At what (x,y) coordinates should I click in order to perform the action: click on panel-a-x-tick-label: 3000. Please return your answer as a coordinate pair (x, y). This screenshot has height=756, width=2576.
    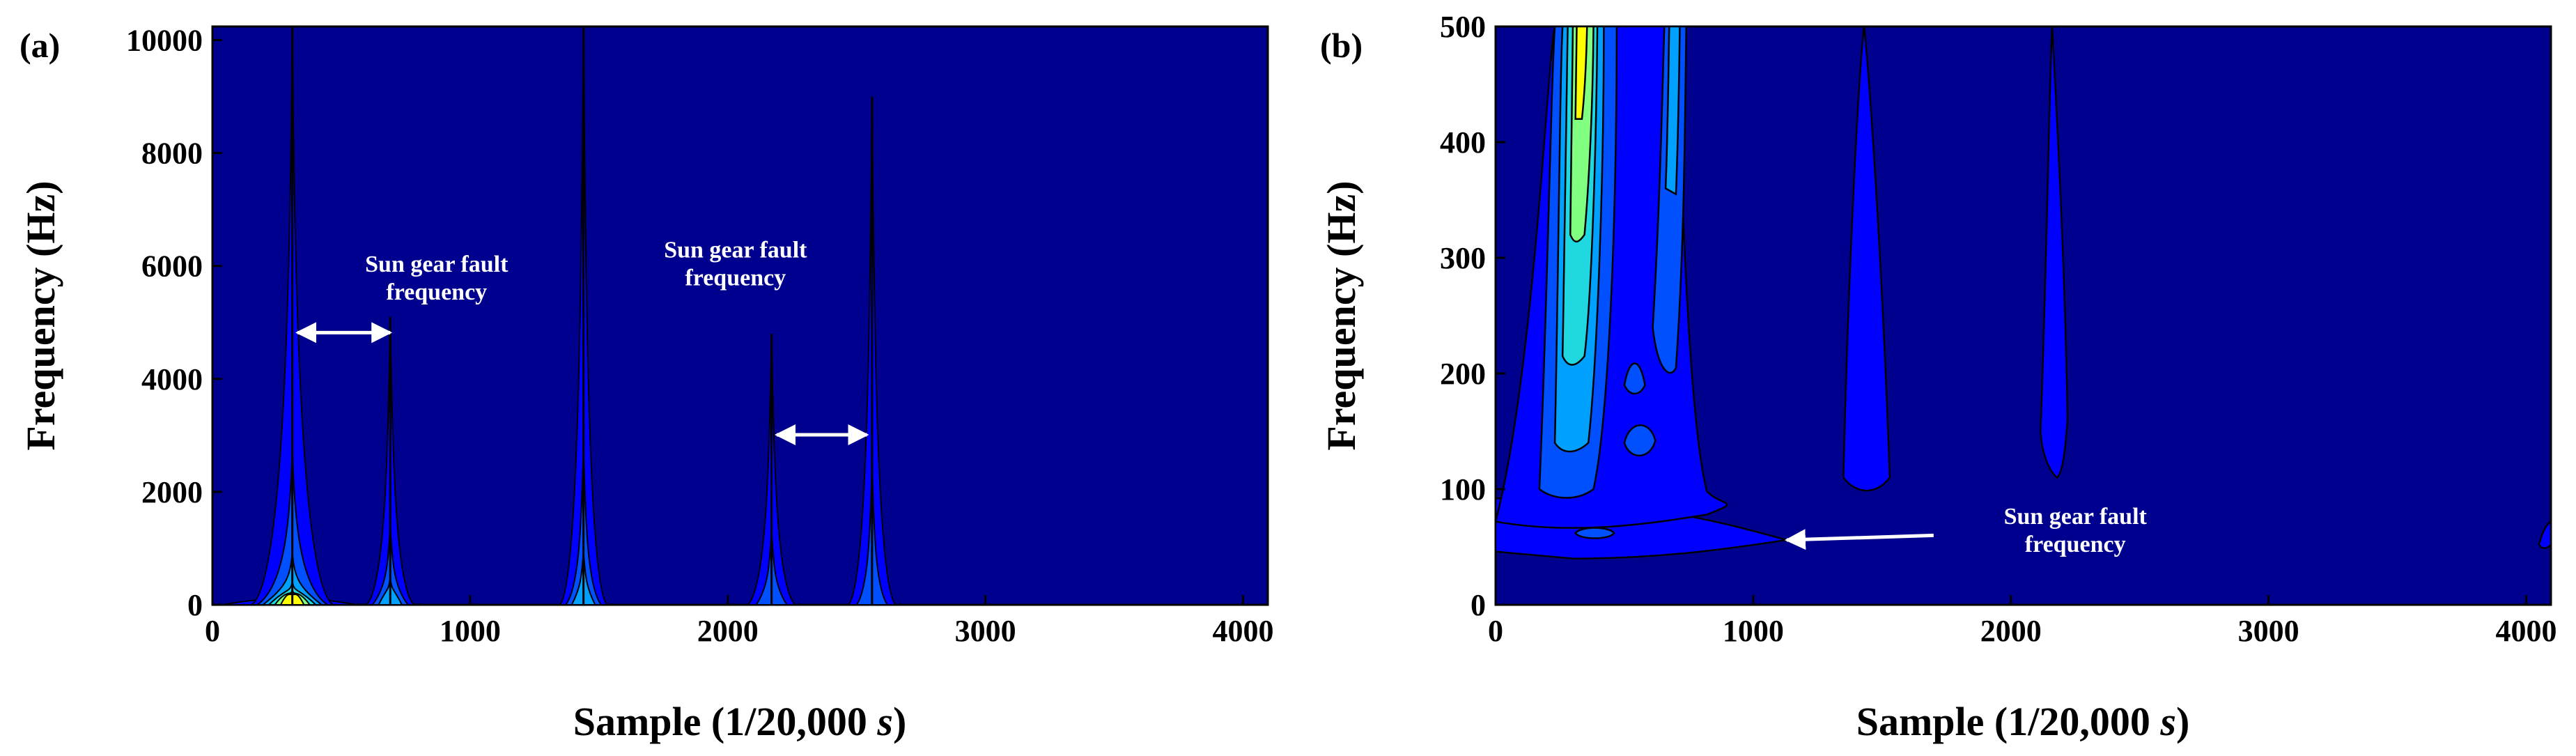
    Looking at the image, I should click on (985, 631).